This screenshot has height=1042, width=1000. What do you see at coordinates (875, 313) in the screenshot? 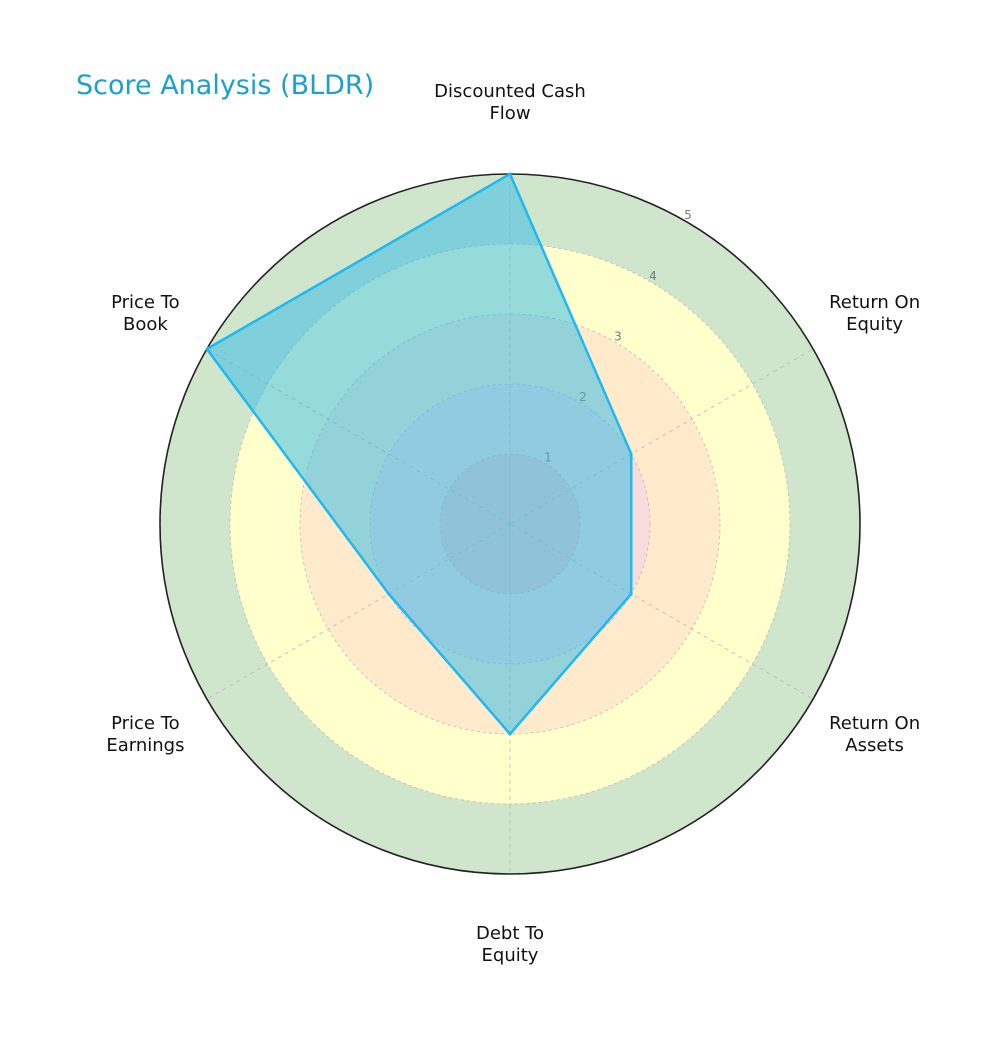
I see `category-label: Return On Equity` at bounding box center [875, 313].